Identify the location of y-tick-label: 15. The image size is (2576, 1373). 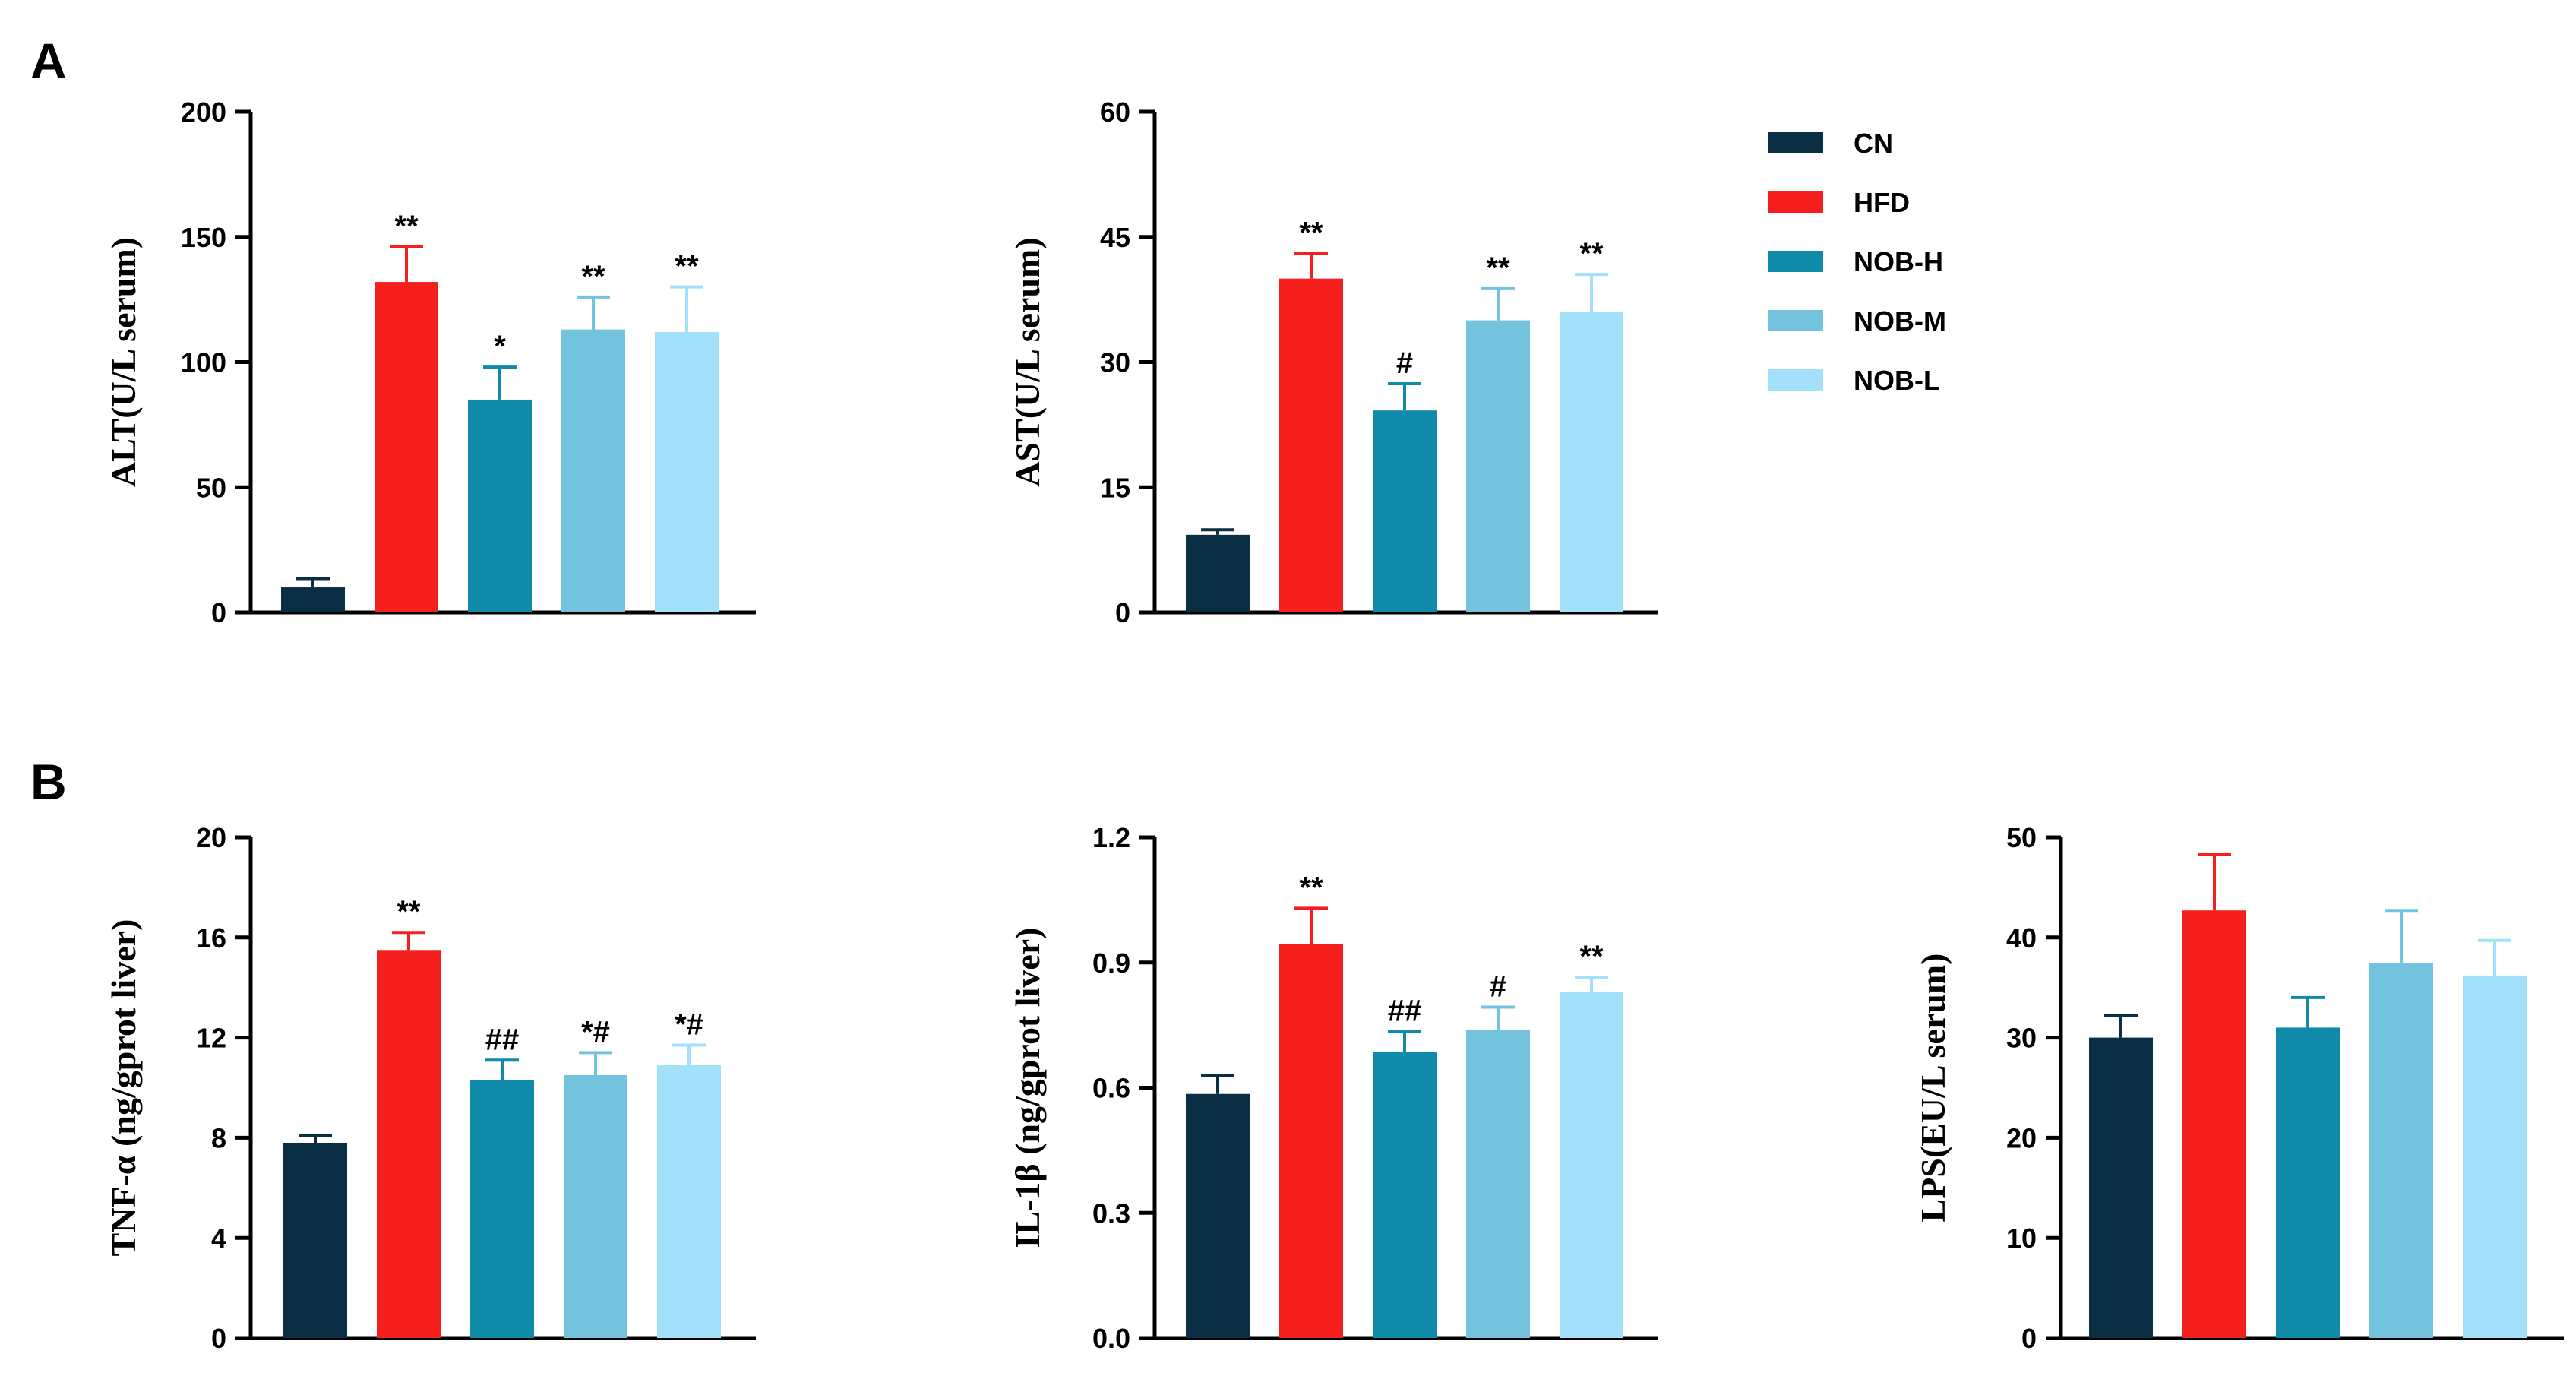
(1115, 487).